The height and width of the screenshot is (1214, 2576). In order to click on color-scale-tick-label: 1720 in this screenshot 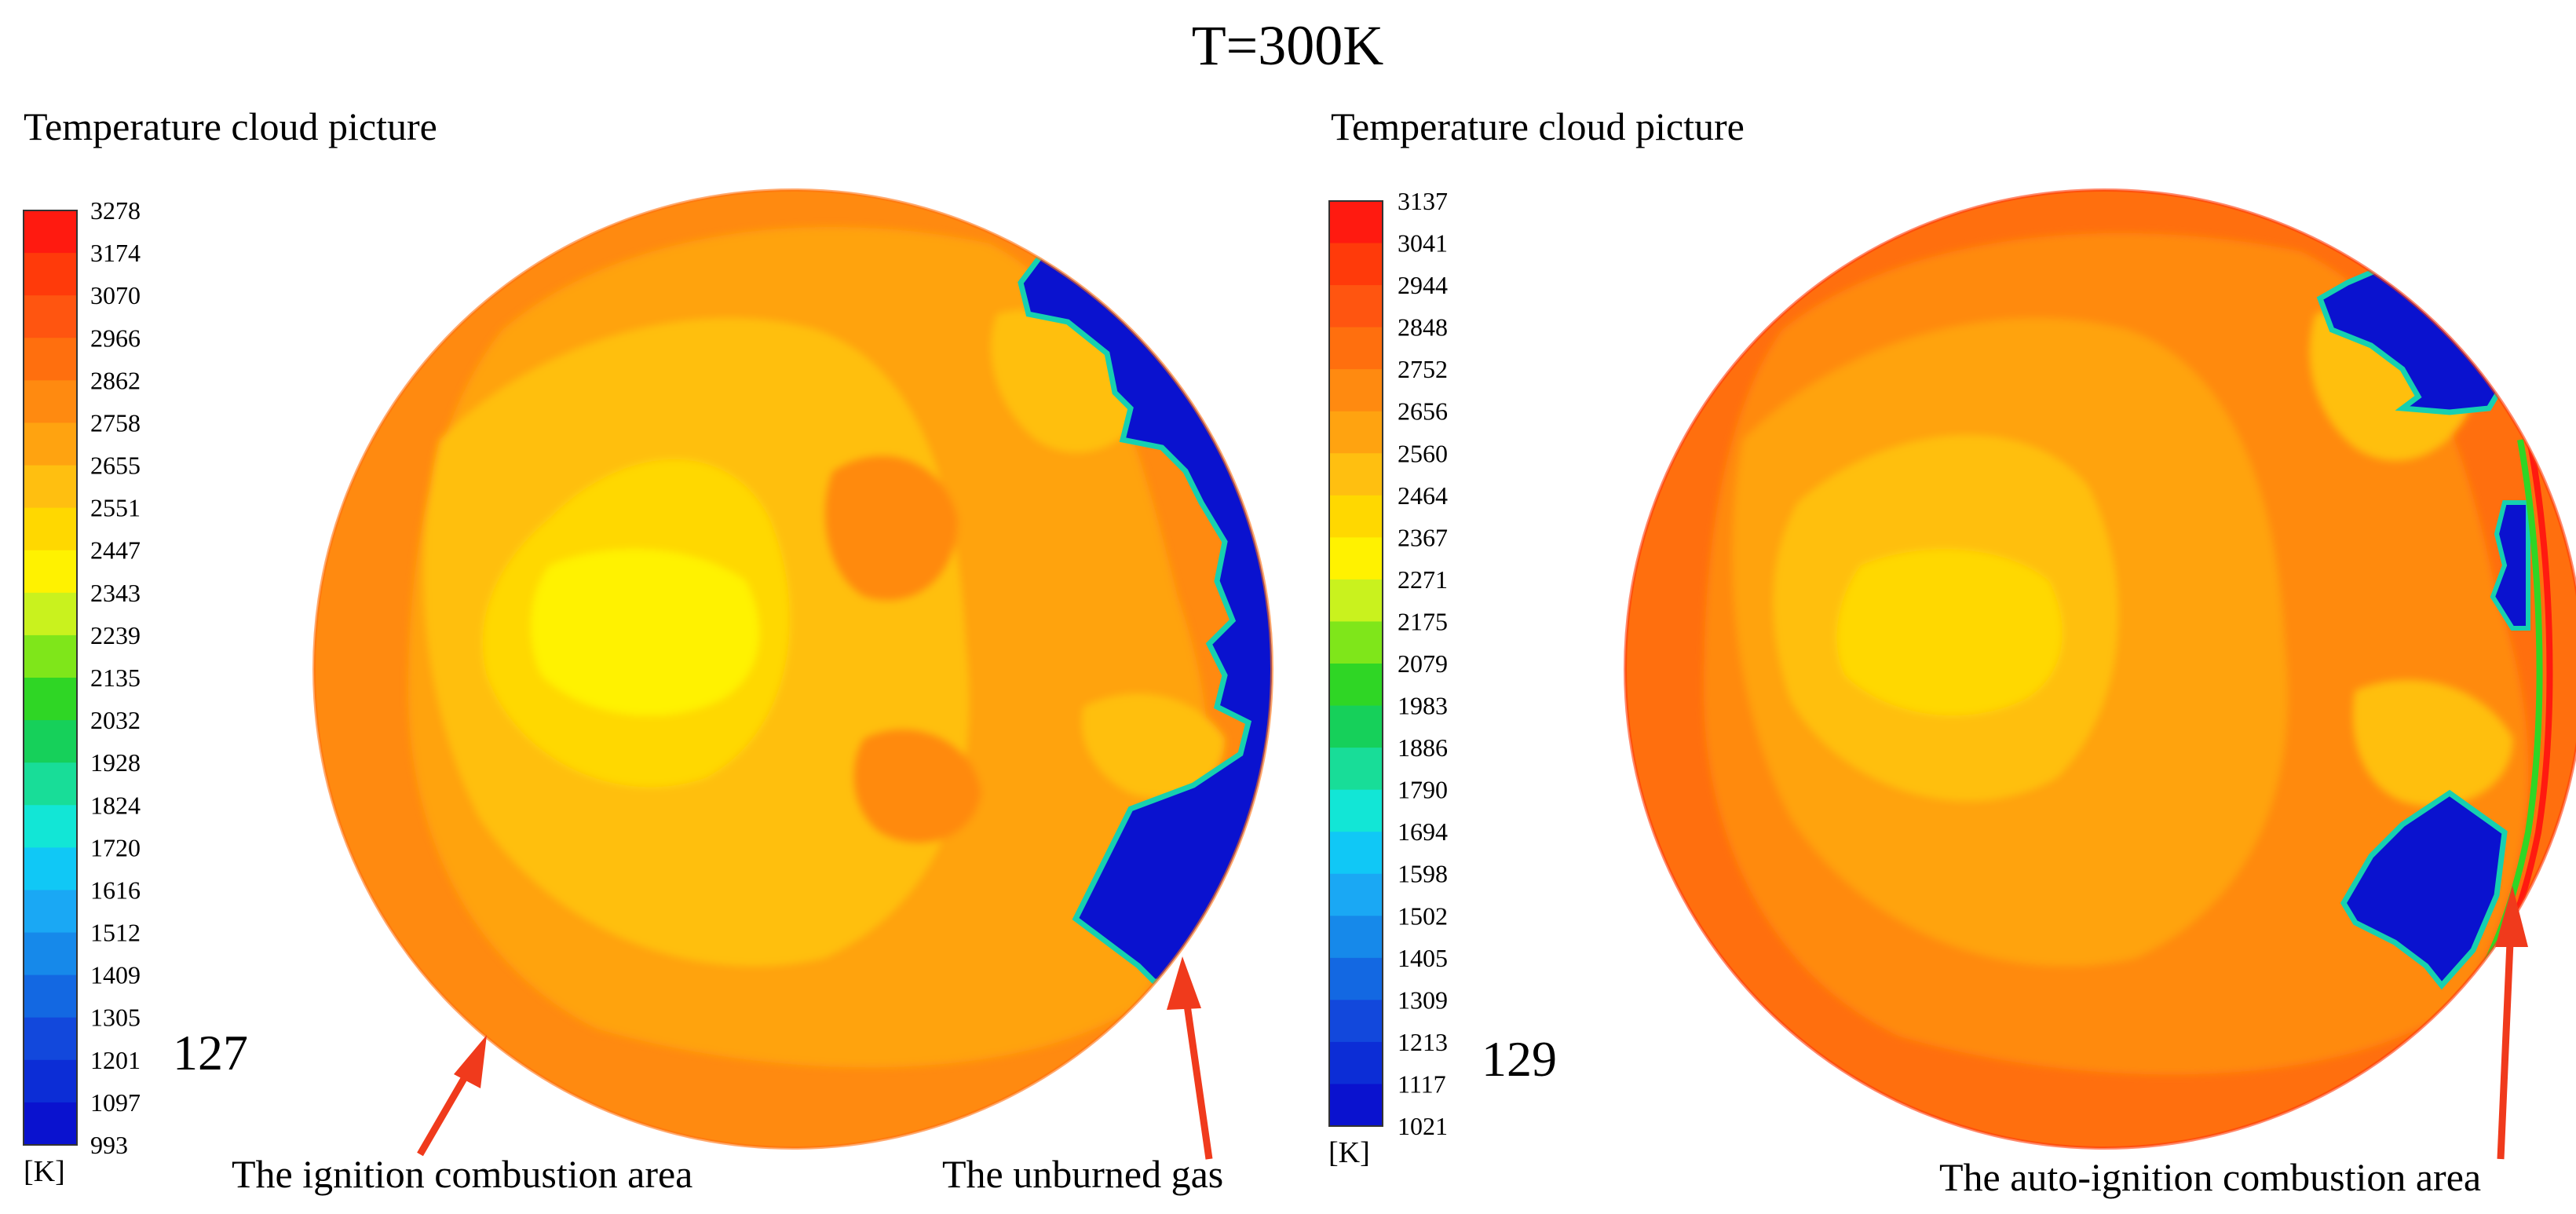, I will do `click(116, 847)`.